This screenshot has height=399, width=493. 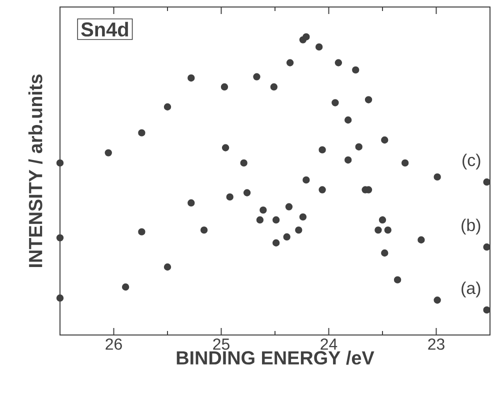 What do you see at coordinates (275, 357) in the screenshot?
I see `x-axis-title: BINDING ENERGY /eV` at bounding box center [275, 357].